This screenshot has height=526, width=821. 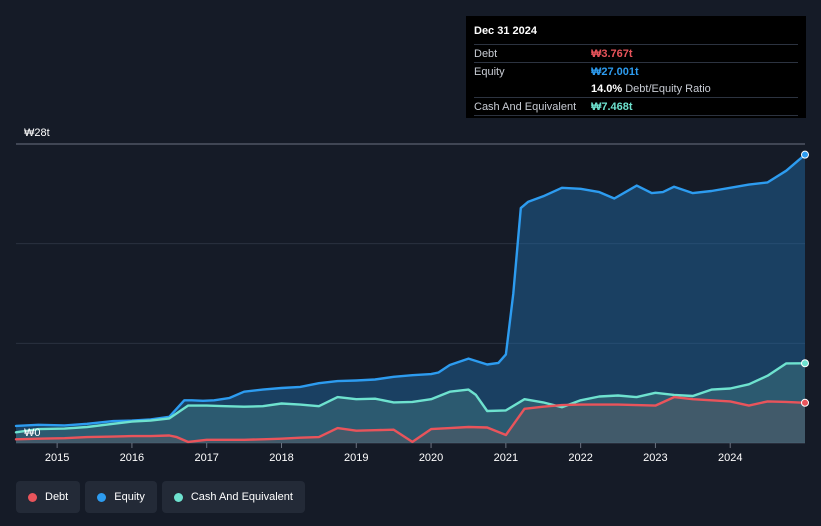 I want to click on tooltip-debt-label: Debt, so click(x=486, y=53).